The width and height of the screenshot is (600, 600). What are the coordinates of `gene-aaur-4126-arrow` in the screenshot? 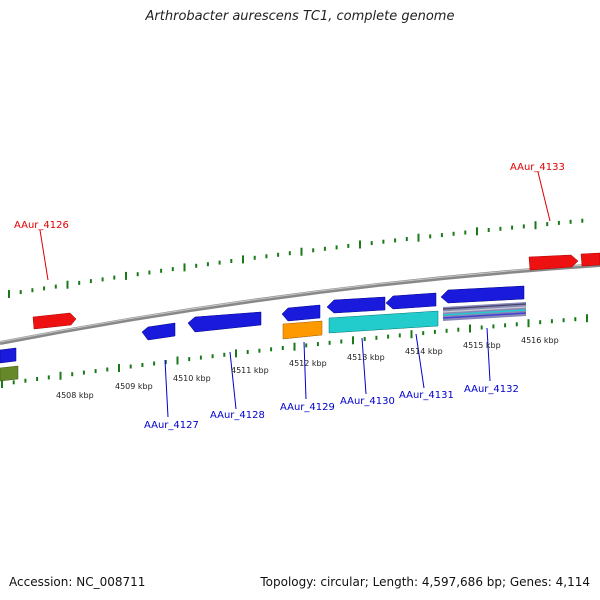 It's located at (54, 321).